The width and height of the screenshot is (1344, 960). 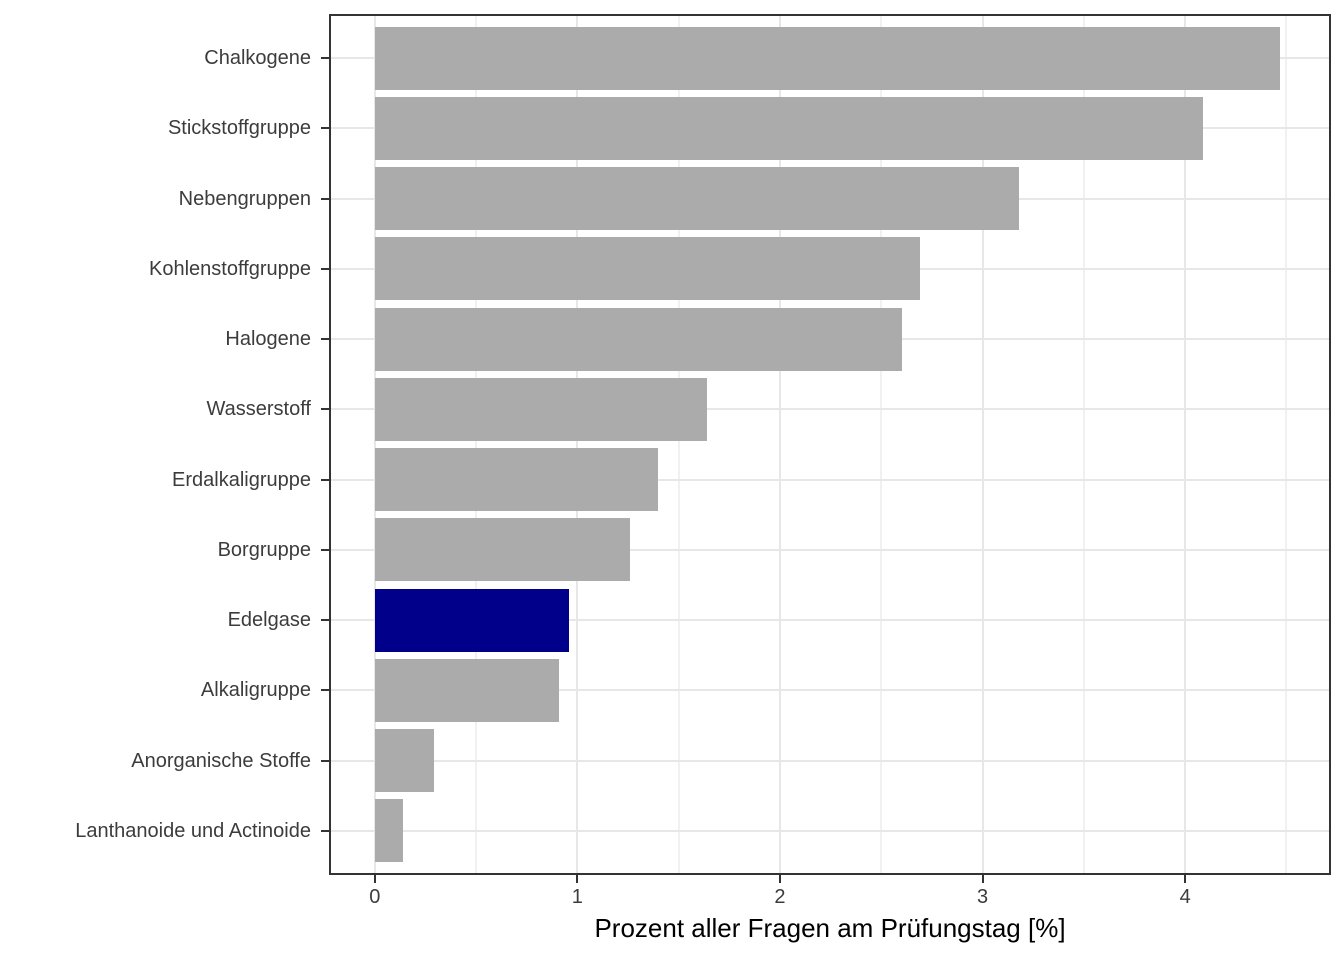 I want to click on bar-stickstoffgruppe, so click(x=789, y=128).